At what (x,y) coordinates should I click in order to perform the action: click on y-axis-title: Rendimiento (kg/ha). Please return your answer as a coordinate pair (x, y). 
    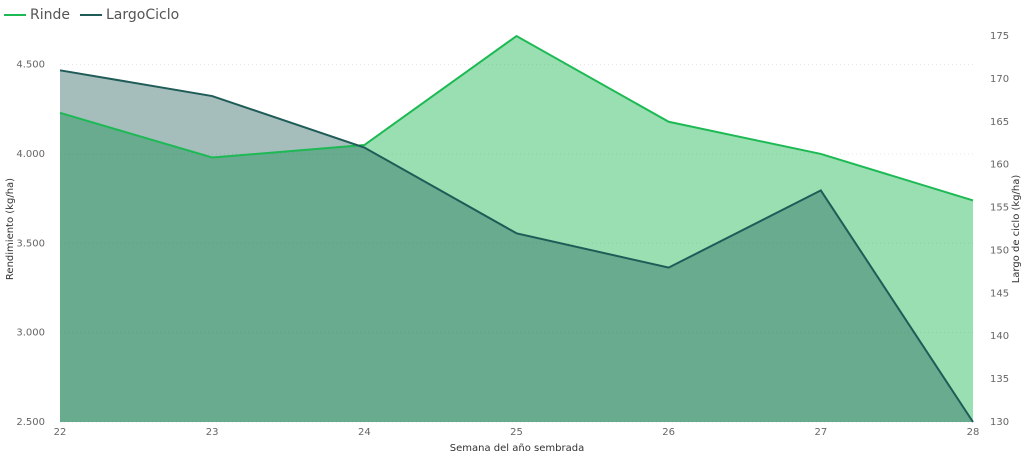
    Looking at the image, I should click on (10, 229).